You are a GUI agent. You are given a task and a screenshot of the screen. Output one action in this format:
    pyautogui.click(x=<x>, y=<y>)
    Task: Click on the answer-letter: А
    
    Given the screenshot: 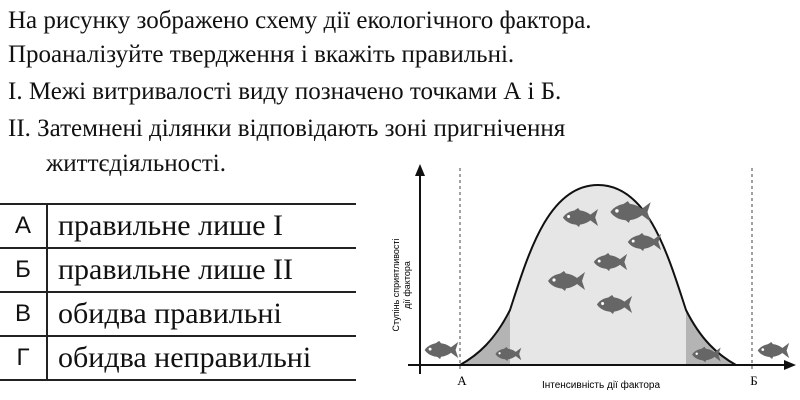 What is the action you would take?
    pyautogui.click(x=24, y=226)
    